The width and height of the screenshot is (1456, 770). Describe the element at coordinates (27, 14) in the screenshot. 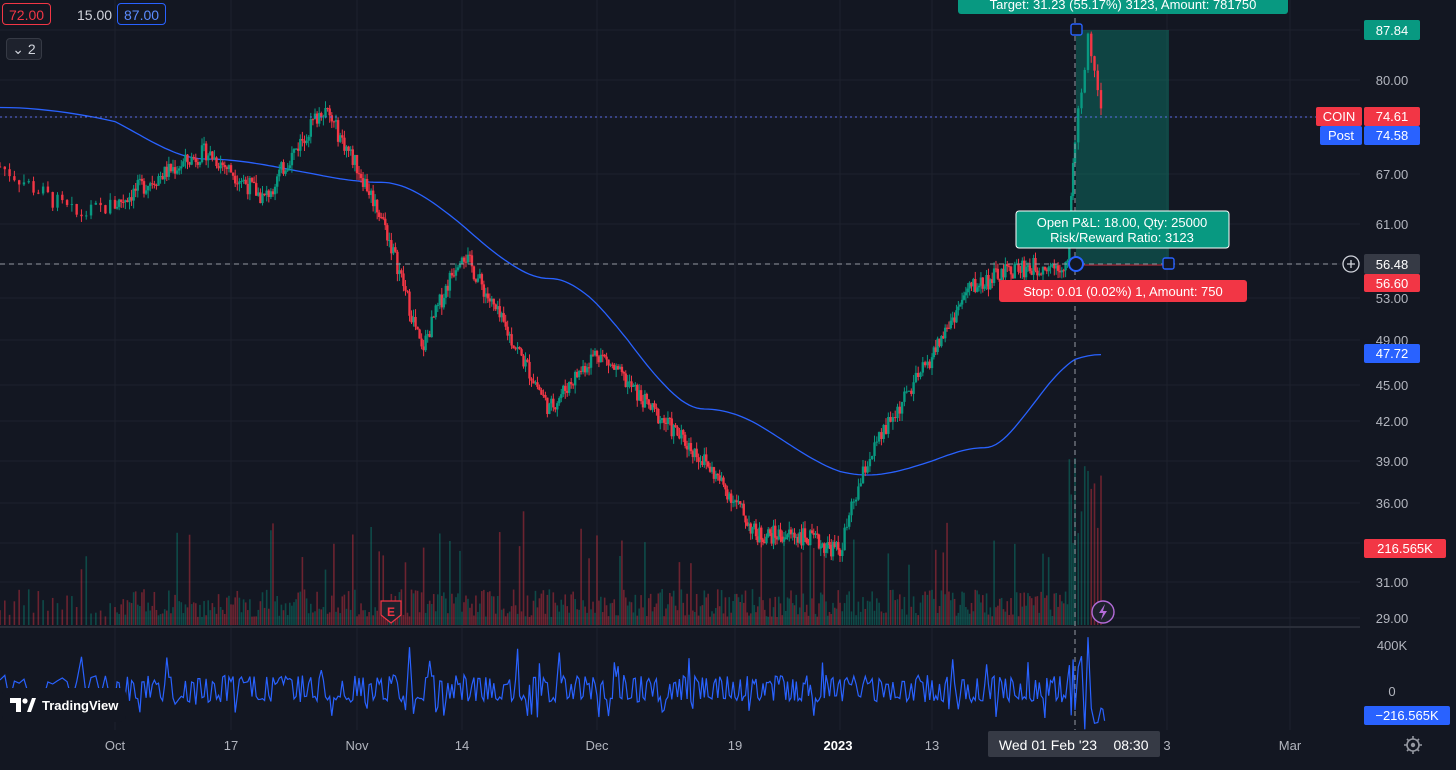

I see `indicator-value-red: 72.00` at that location.